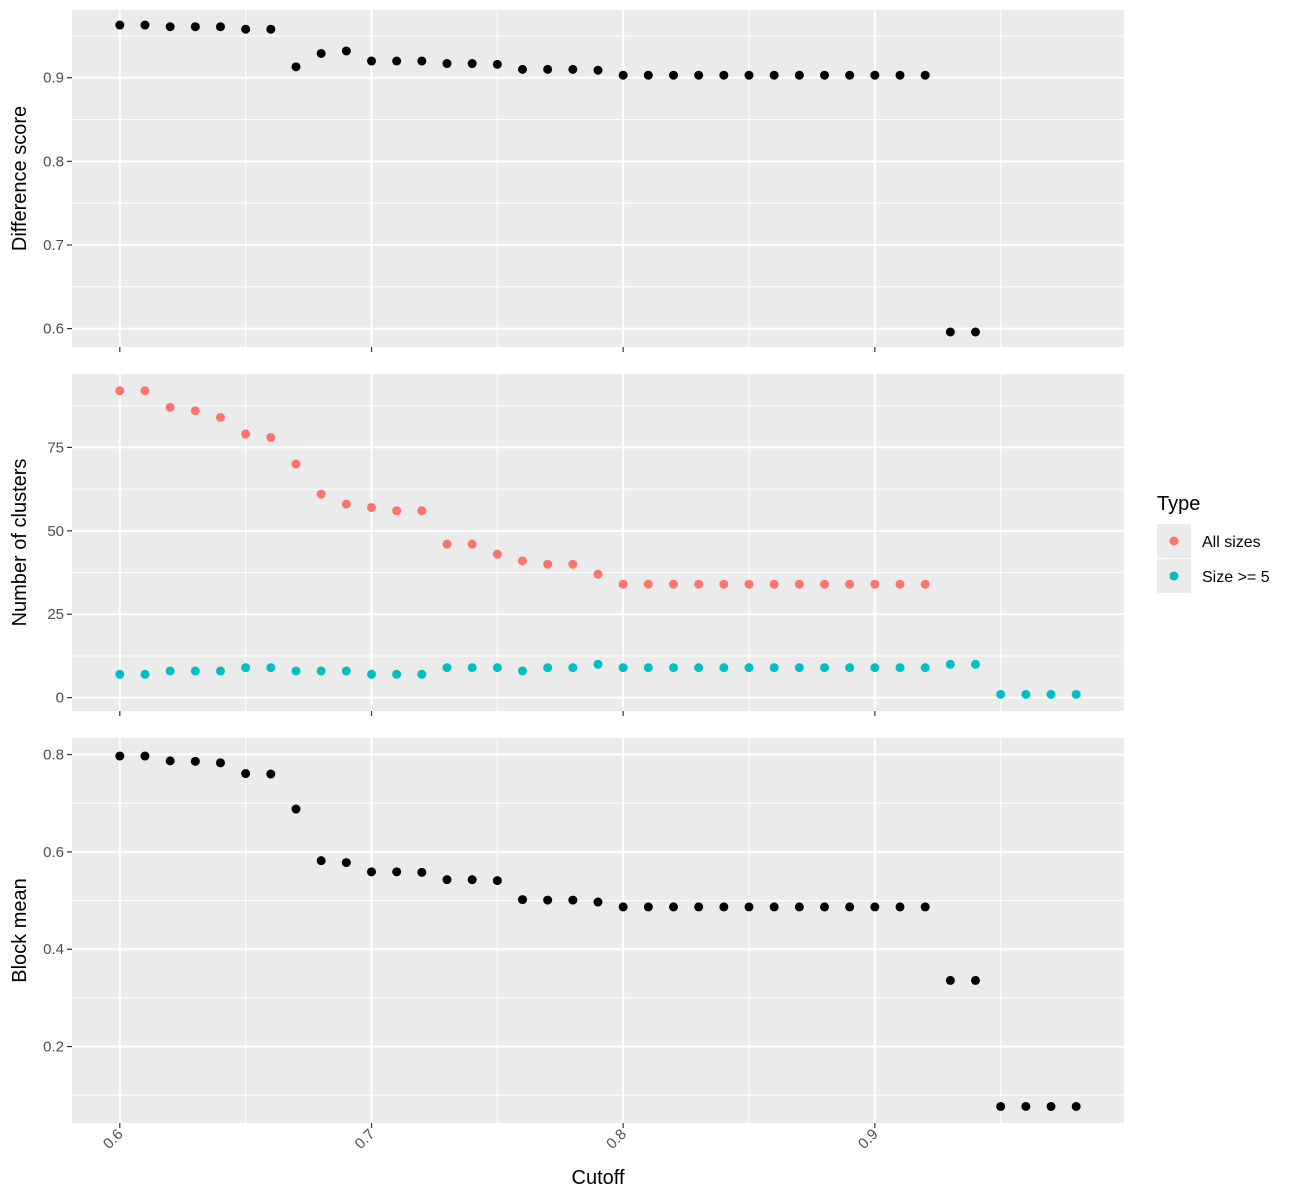 The height and width of the screenshot is (1200, 1300). What do you see at coordinates (20, 178) in the screenshot?
I see `y-axis-title: Difference score` at bounding box center [20, 178].